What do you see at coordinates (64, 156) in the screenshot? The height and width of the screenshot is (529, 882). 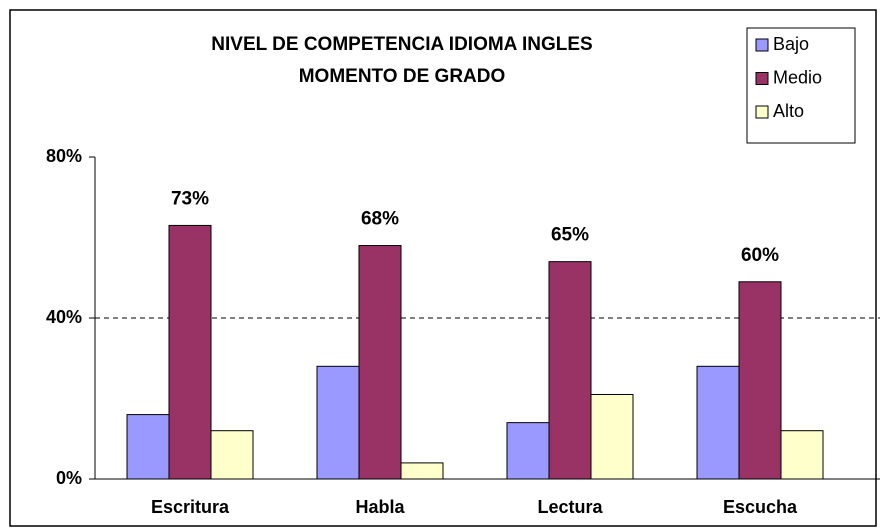 I see `y-tick-label: 80%` at bounding box center [64, 156].